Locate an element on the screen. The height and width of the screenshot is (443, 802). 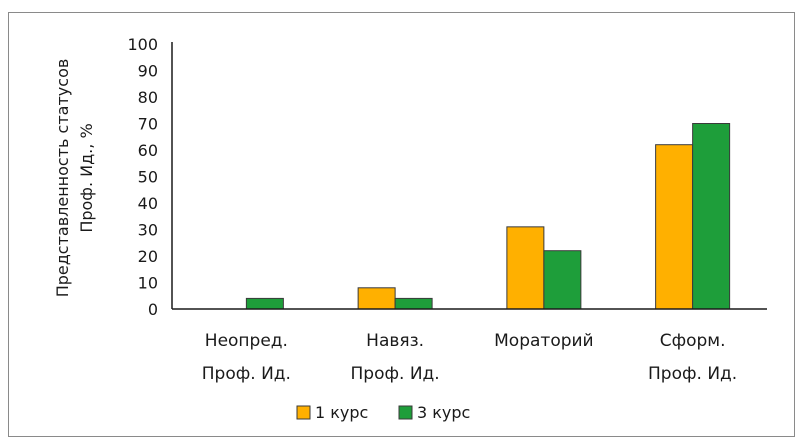
y-axis-title-line: Представленность статусов is located at coordinates (62, 178).